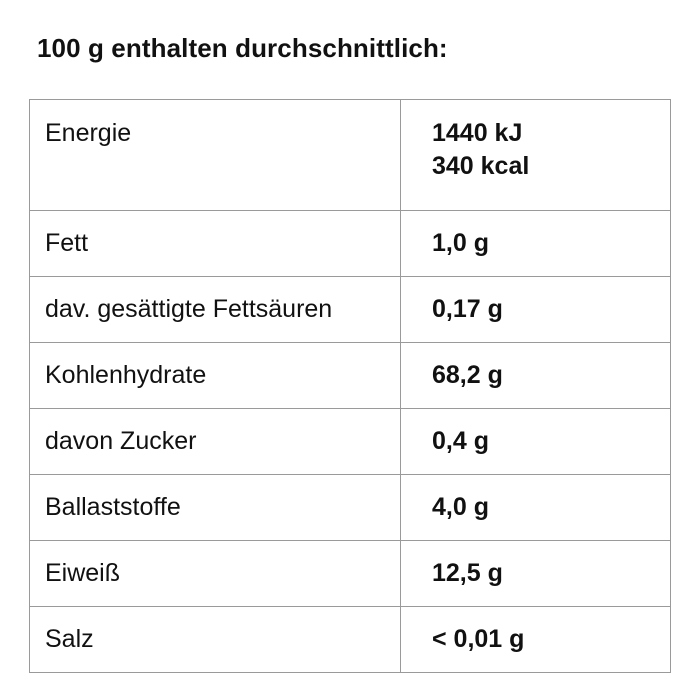  Describe the element at coordinates (535, 155) in the screenshot. I see `row-value-energy: 1440 kJ 340 kcal` at that location.